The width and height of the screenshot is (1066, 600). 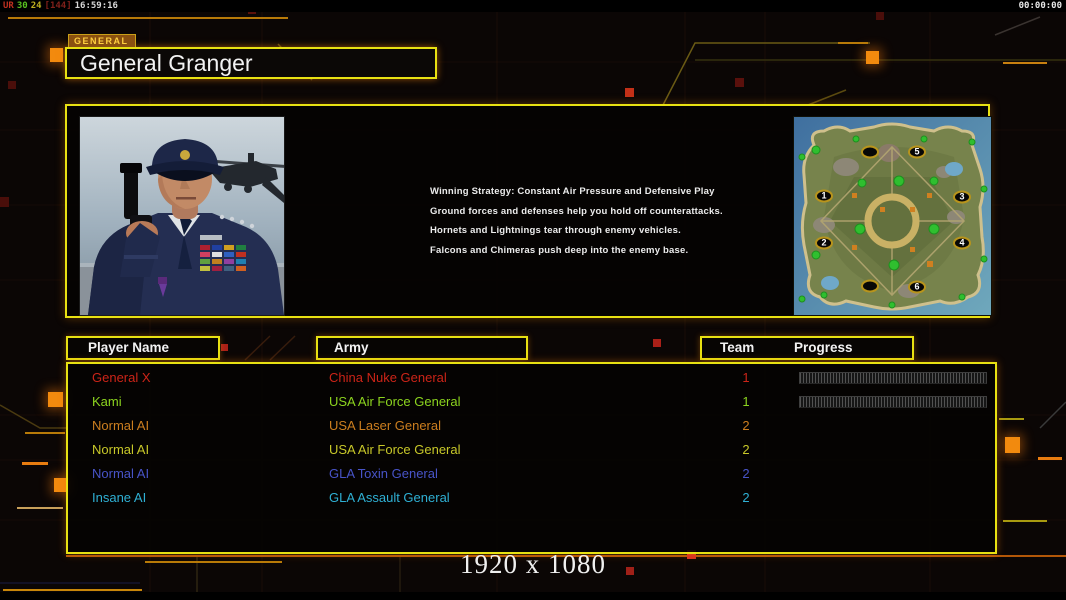 I want to click on match-timer: 00:00:00, so click(x=1040, y=6).